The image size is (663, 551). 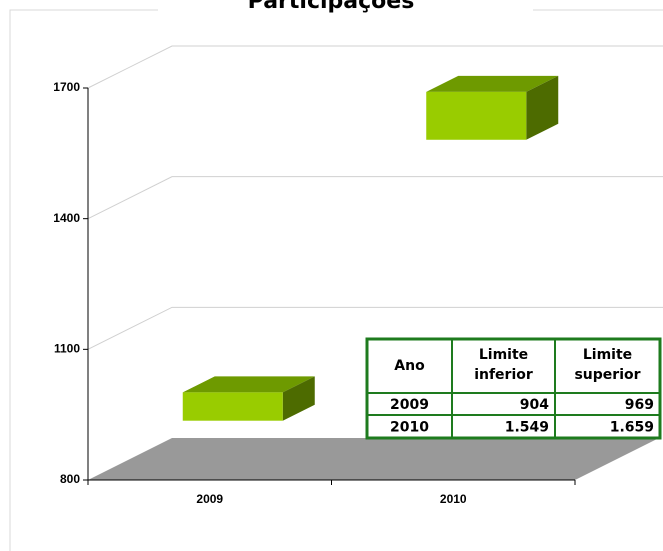 I want to click on table-header: Limite inferior, so click(x=503, y=365).